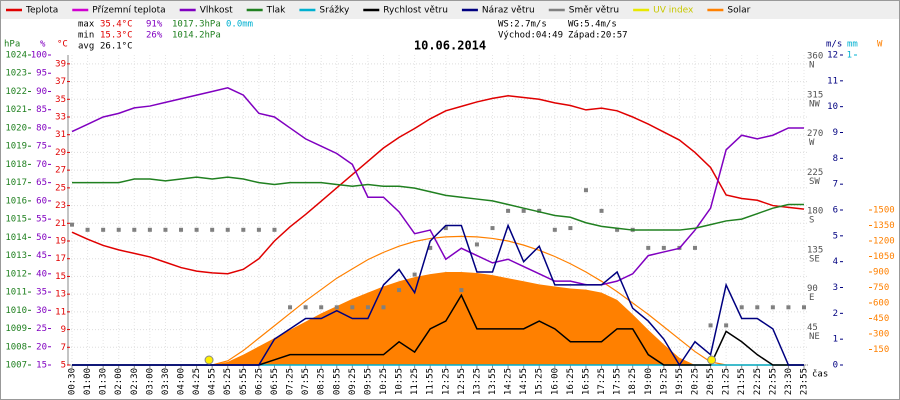 This screenshot has width=900, height=400. Describe the element at coordinates (334, 11) in the screenshot. I see `legend-label: Srážky` at that location.